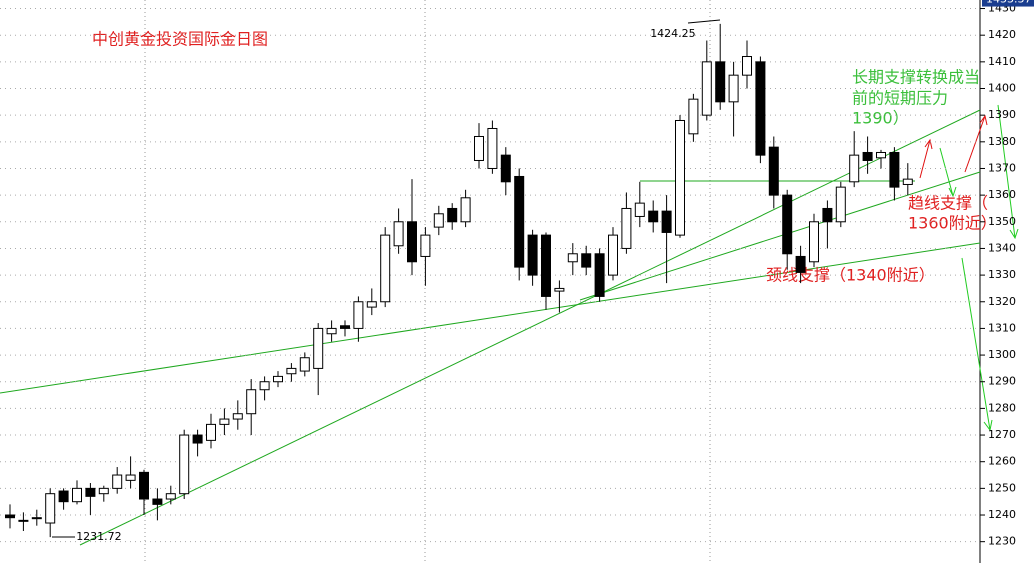 Image resolution: width=1034 pixels, height=563 pixels. I want to click on y-tick-label: 1250, so click(1002, 487).